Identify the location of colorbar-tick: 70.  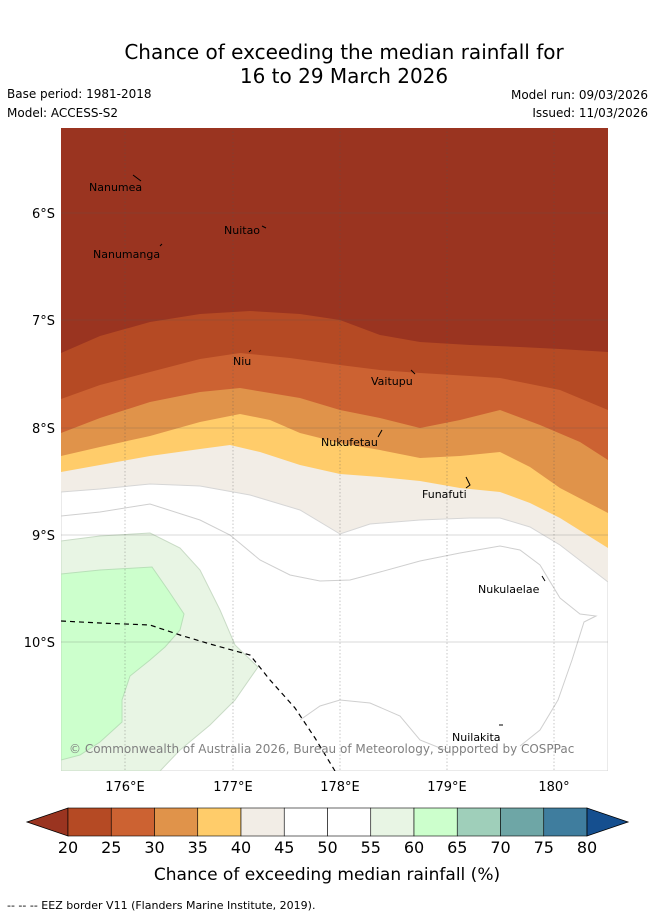
(500, 847).